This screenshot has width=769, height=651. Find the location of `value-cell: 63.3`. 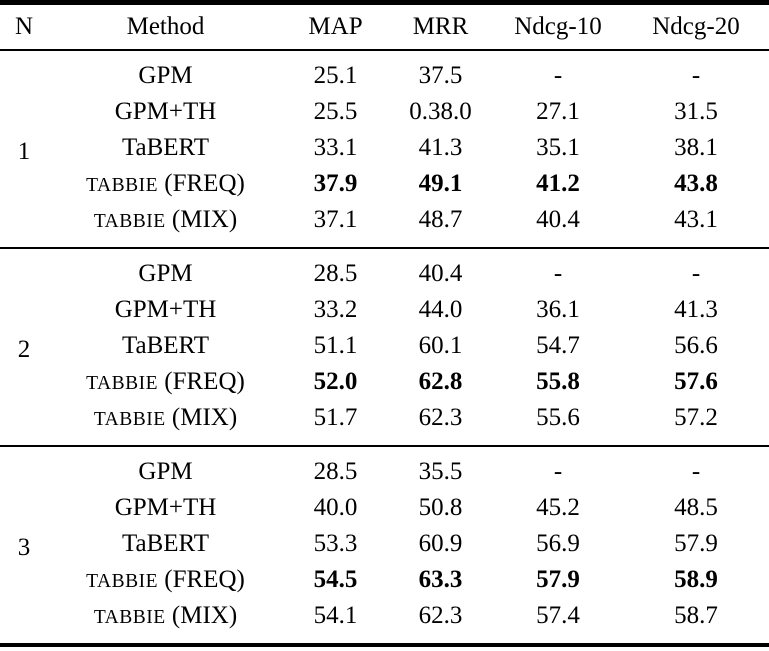

value-cell: 63.3 is located at coordinates (440, 579).